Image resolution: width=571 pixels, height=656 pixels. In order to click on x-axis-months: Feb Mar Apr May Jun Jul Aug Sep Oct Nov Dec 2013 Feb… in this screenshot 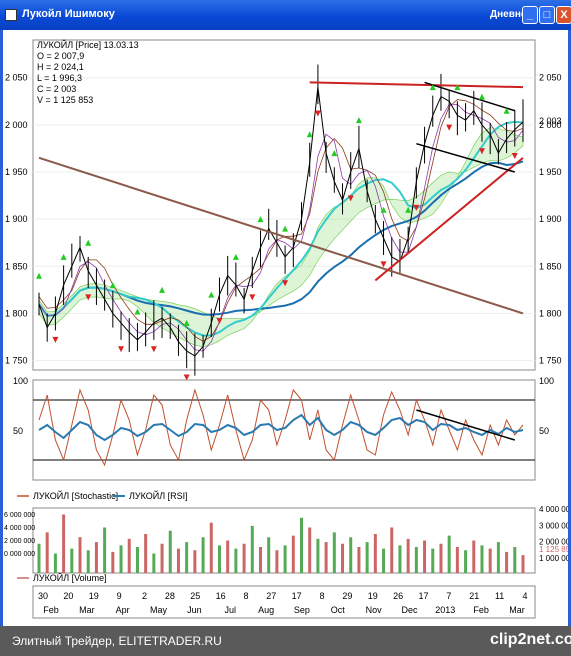, I will do `click(284, 610)`.